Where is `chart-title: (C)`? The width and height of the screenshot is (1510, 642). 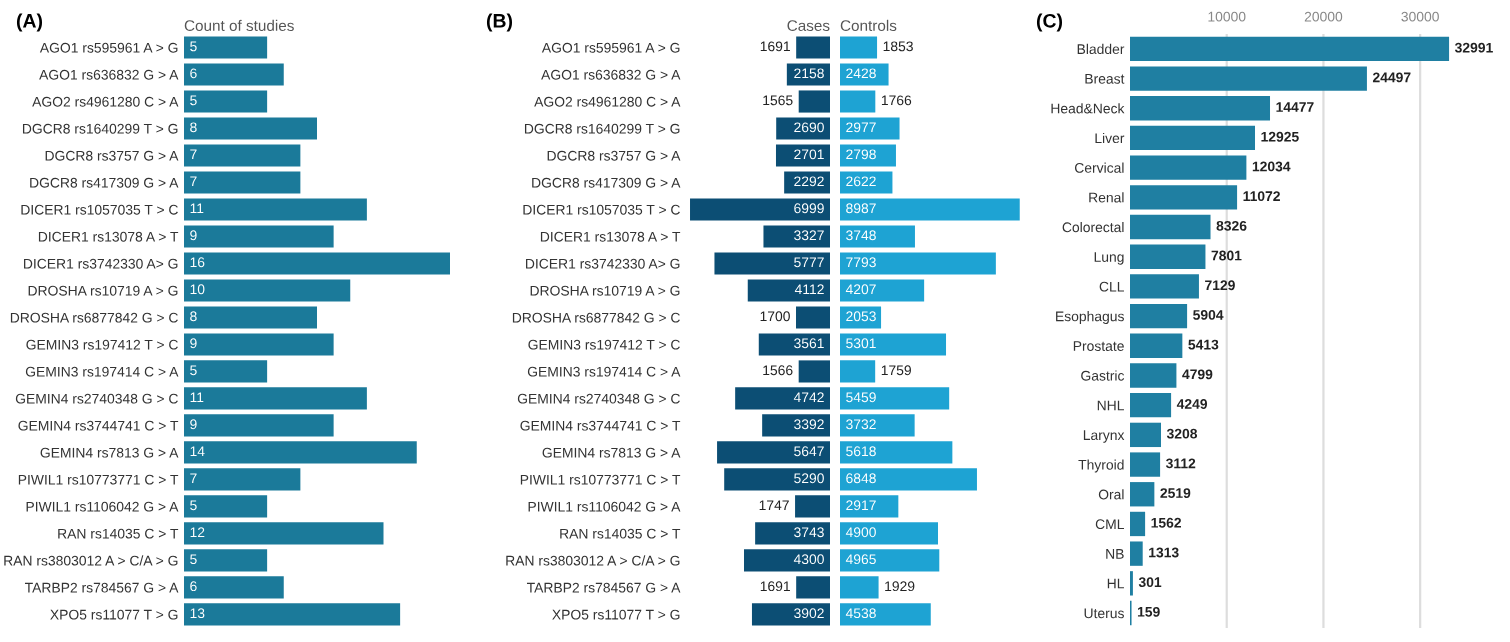 chart-title: (C) is located at coordinates (1049, 22).